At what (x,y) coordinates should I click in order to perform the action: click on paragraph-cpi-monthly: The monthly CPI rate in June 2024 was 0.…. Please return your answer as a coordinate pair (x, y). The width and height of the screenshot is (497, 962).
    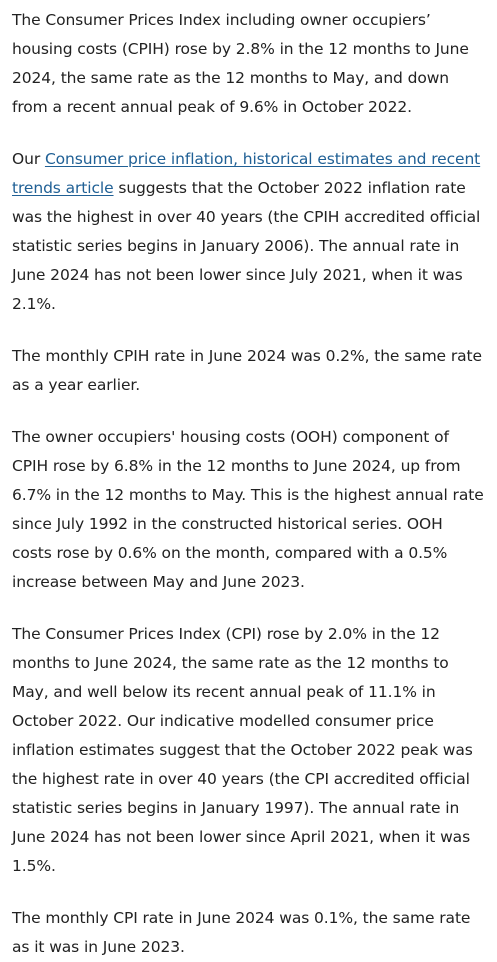
    Looking at the image, I should click on (241, 932).